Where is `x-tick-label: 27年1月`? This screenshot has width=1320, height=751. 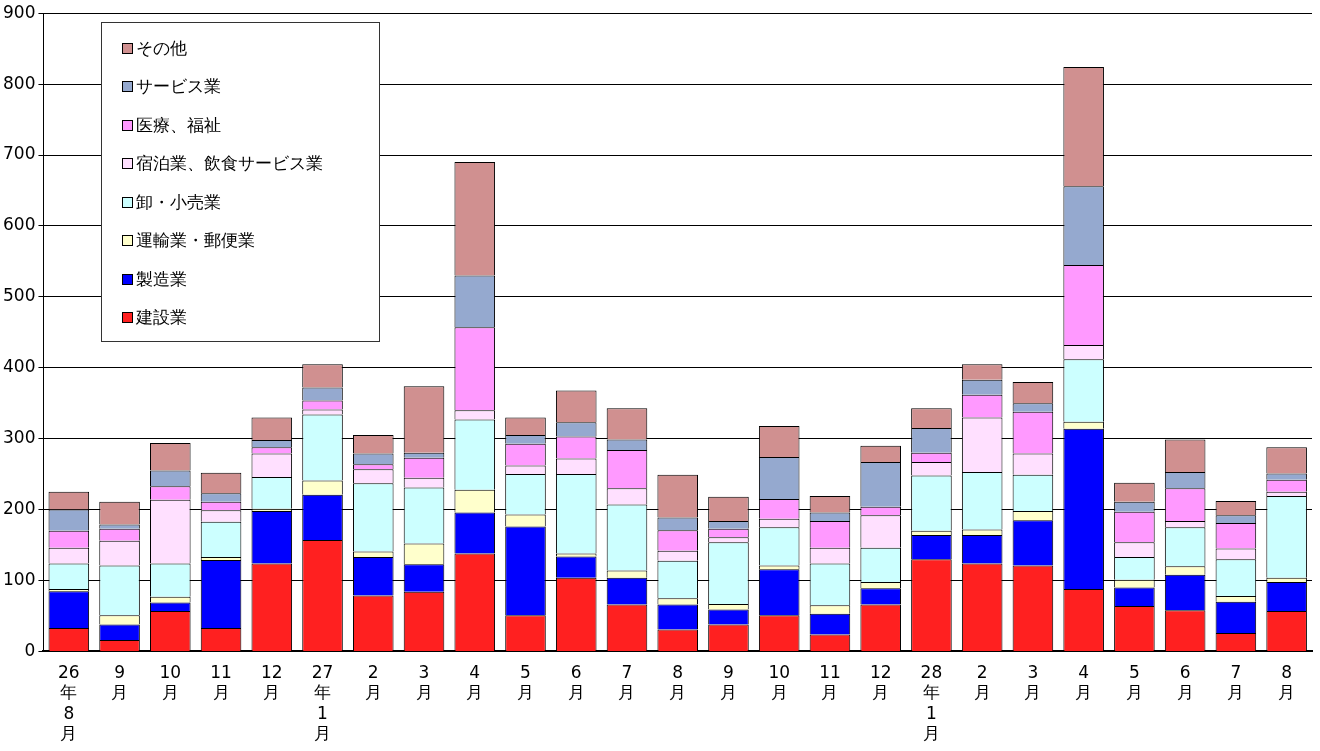 x-tick-label: 27年1月 is located at coordinates (322, 703).